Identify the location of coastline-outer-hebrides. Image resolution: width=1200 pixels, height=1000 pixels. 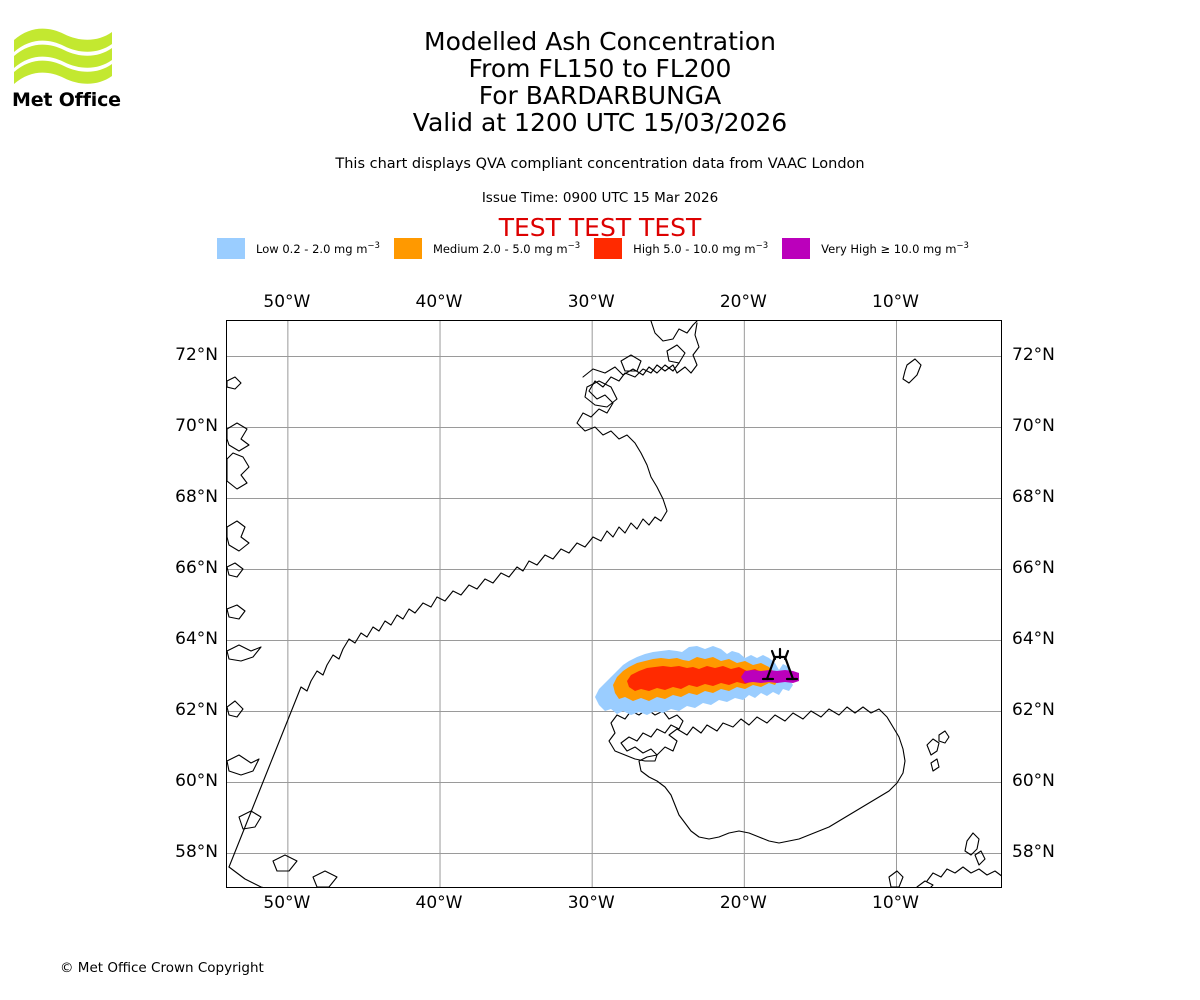
(896, 878).